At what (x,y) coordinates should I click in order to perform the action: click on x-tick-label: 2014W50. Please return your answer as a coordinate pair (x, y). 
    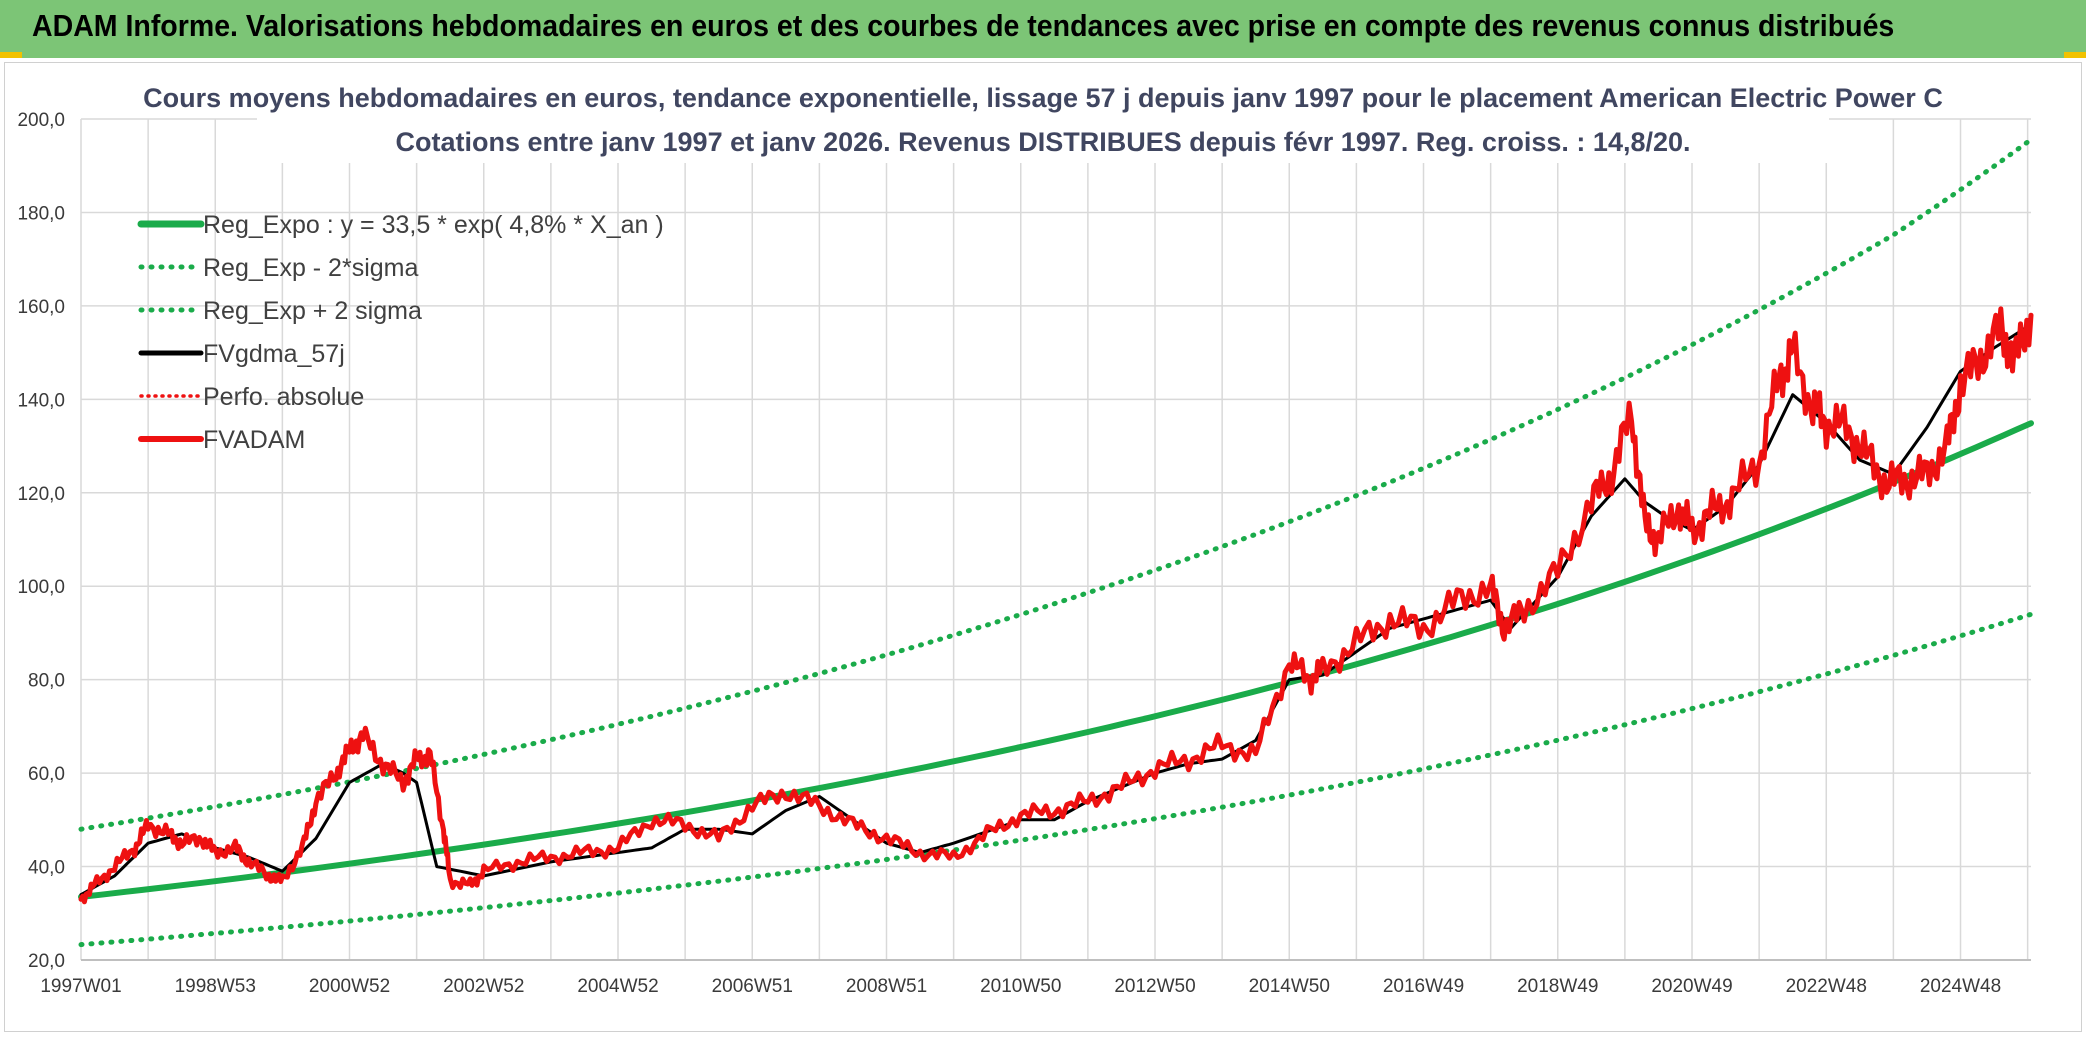
    Looking at the image, I should click on (1289, 986).